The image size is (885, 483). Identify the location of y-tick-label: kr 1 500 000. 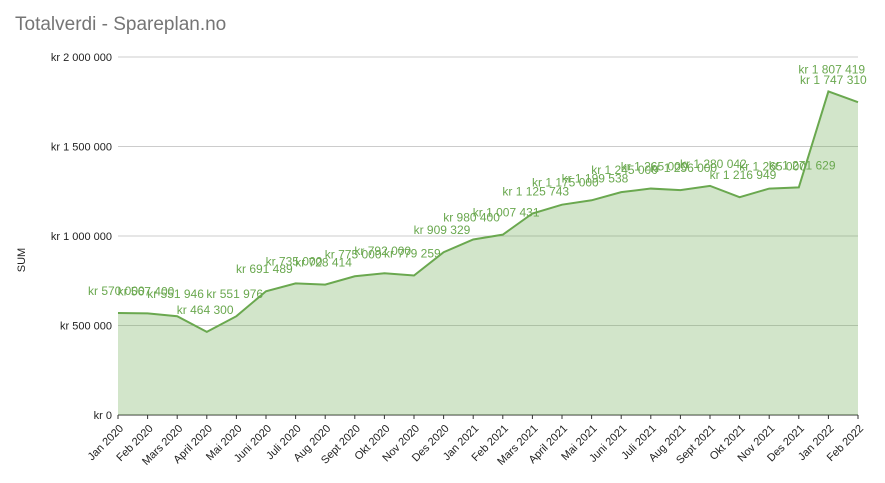
(81, 148).